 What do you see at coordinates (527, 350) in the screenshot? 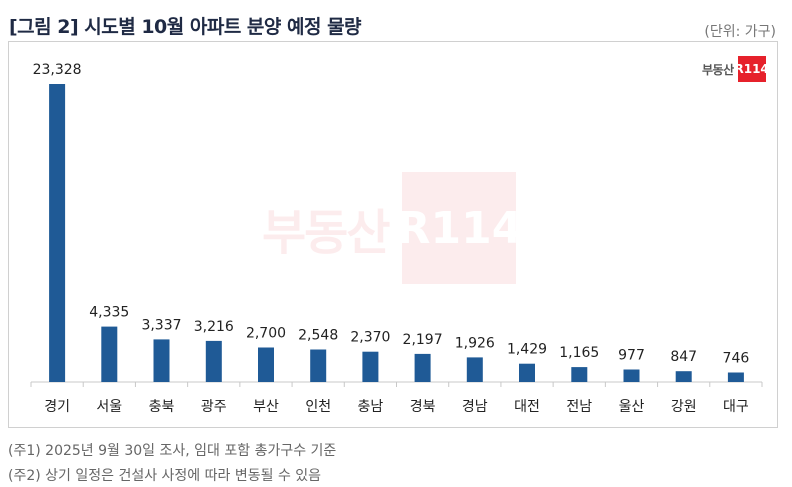
I see `value-label-9: 1,429` at bounding box center [527, 350].